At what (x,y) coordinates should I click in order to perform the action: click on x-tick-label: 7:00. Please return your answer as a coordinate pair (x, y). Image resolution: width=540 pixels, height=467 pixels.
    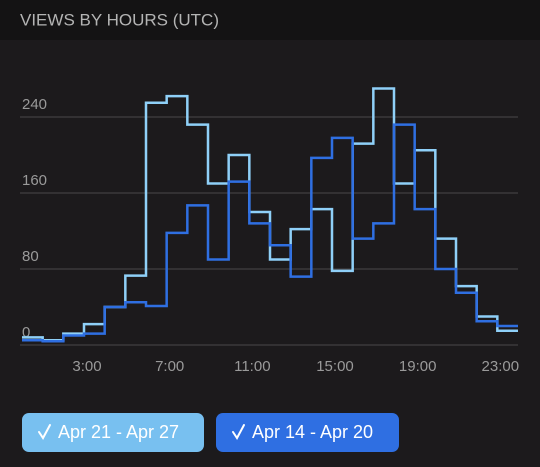
    Looking at the image, I should click on (169, 366).